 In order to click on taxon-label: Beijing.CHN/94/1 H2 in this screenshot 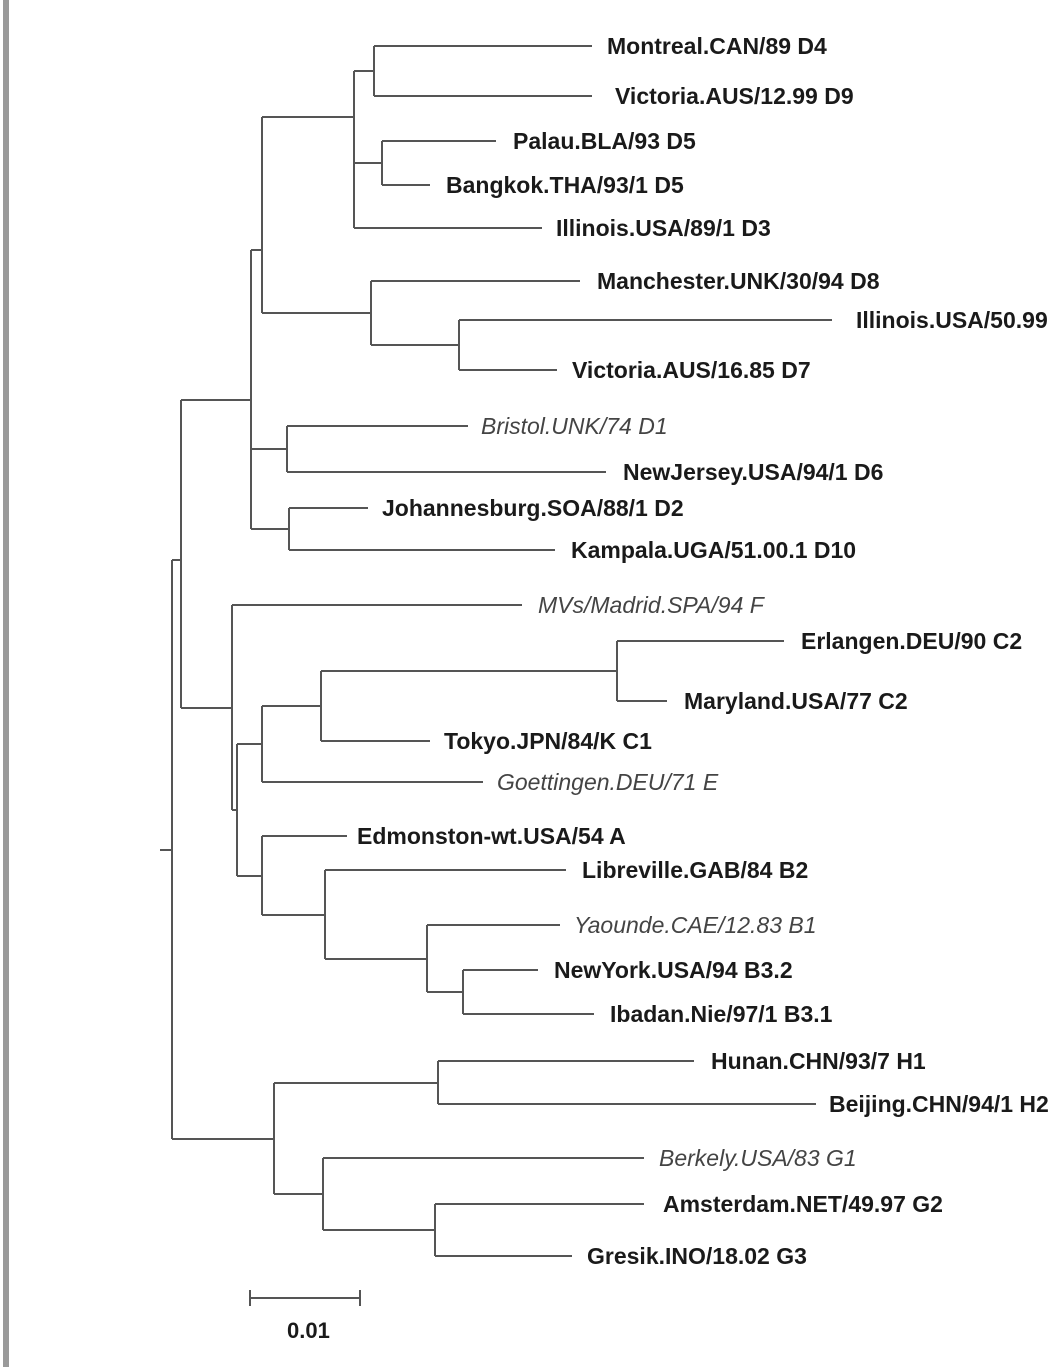, I will do `click(939, 1104)`.